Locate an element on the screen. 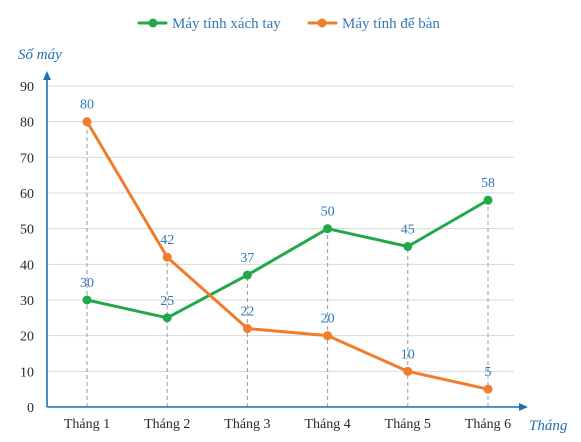 The height and width of the screenshot is (442, 581). y-tick-label-4: 30 is located at coordinates (27, 301).